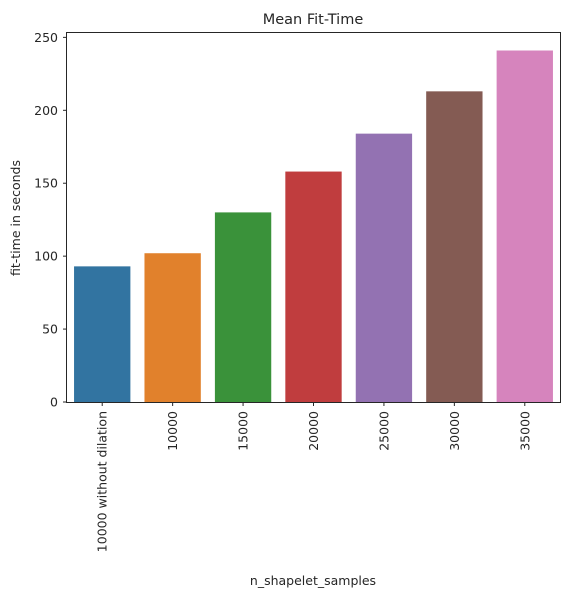 Image resolution: width=571 pixels, height=598 pixels. Describe the element at coordinates (172, 431) in the screenshot. I see `x-tick-label: 10000` at that location.